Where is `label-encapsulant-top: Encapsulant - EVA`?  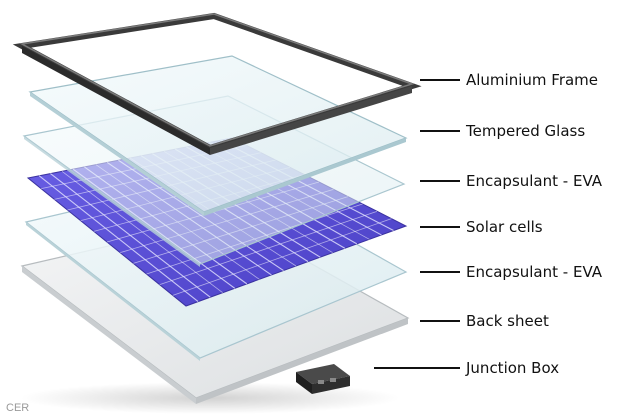
label-encapsulant-top: Encapsulant - EVA is located at coordinates (534, 181).